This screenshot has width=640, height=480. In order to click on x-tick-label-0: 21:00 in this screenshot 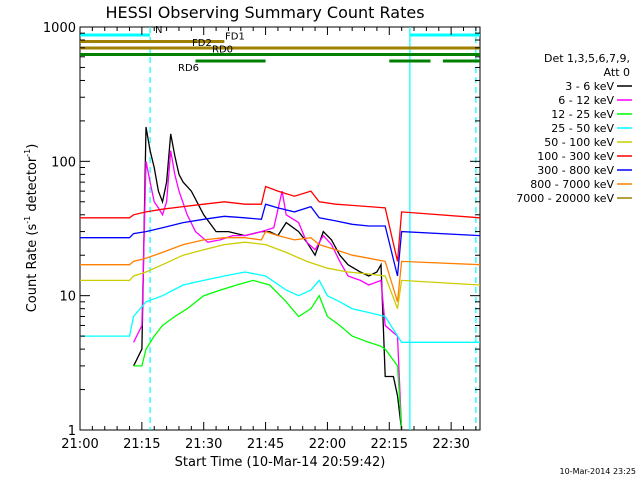, I will do `click(79, 444)`.